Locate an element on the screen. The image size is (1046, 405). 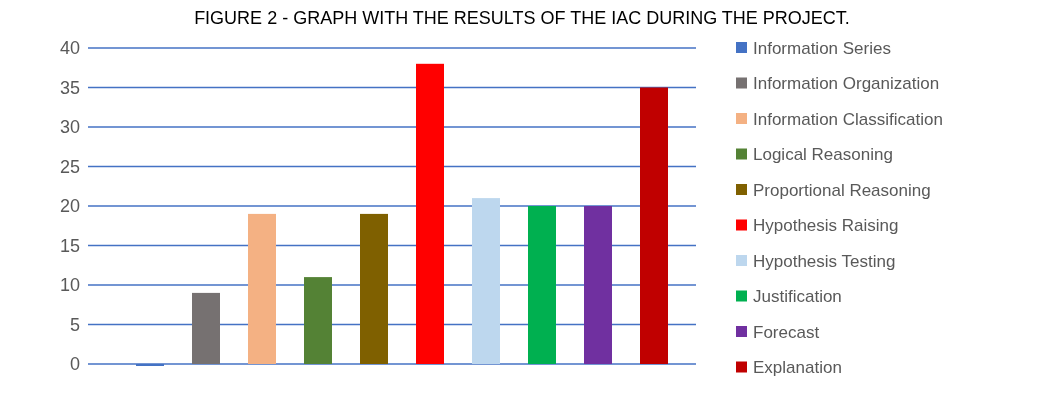
legend-label: Explanation is located at coordinates (797, 368).